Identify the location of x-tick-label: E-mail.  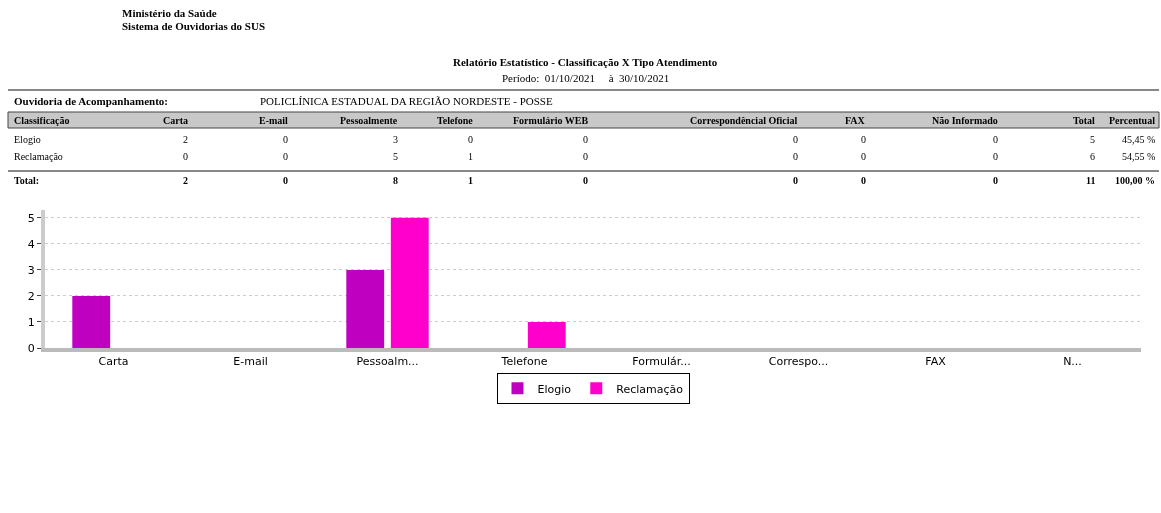
(250, 362).